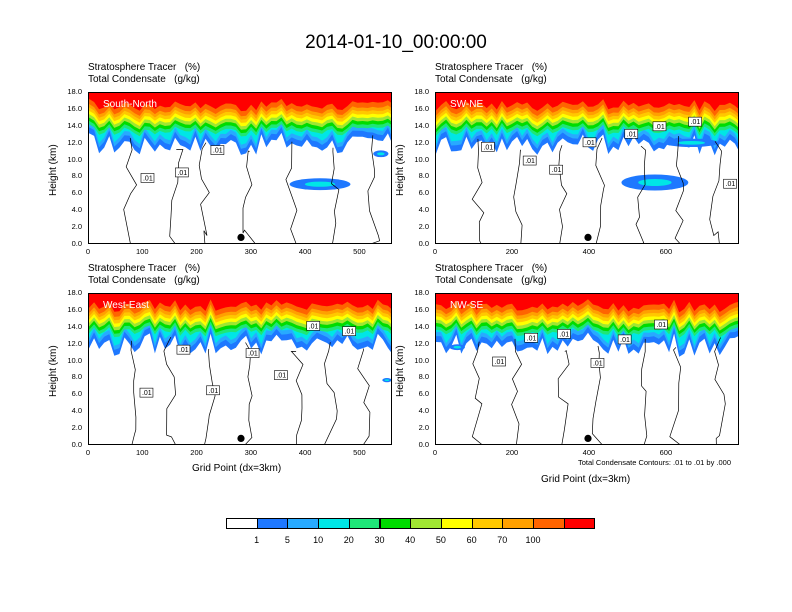 The image size is (792, 612). What do you see at coordinates (379, 540) in the screenshot?
I see `colorbar-label: 30` at bounding box center [379, 540].